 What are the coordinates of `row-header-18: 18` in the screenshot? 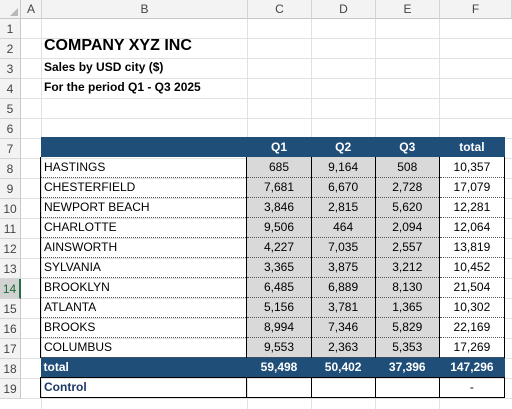 It's located at (10, 369).